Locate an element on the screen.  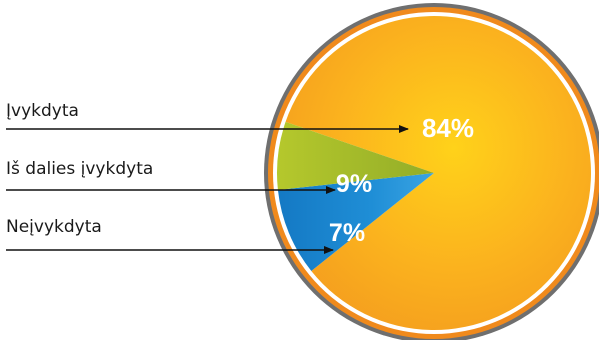
pie-percent-labels: 84% 9% 7% is located at coordinates (401, 180).